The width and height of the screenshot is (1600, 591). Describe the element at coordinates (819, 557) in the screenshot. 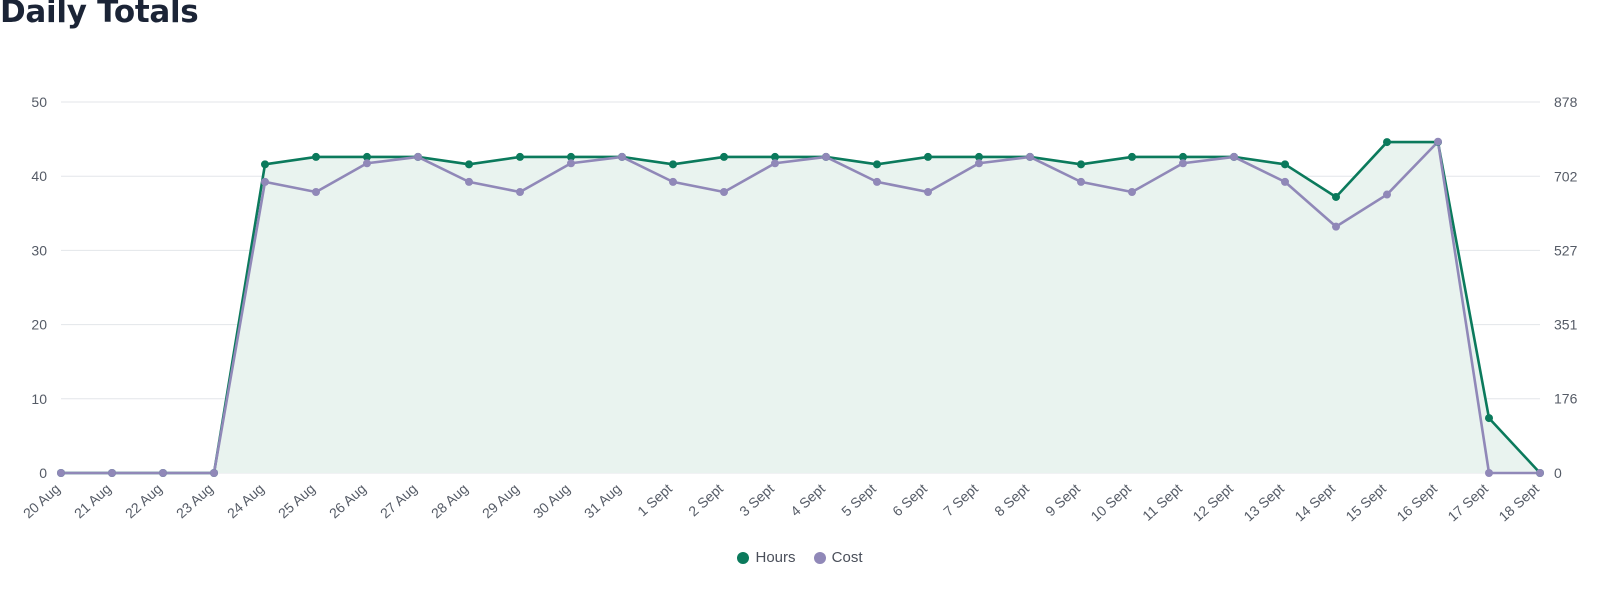

I see `cost-legend-dot-icon` at that location.